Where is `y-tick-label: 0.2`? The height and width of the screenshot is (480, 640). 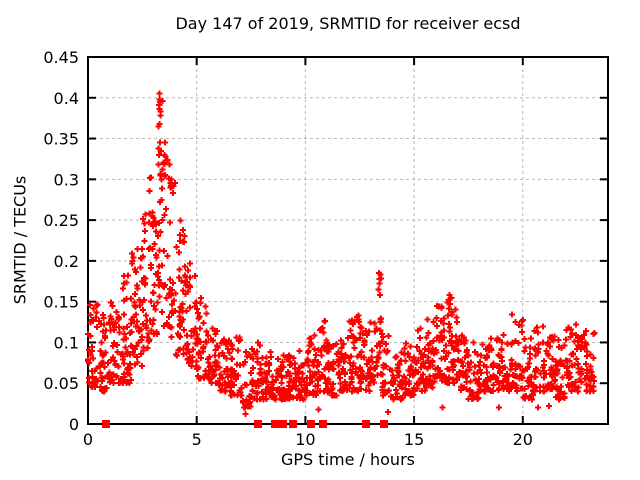 y-tick-label: 0.2 is located at coordinates (66, 261).